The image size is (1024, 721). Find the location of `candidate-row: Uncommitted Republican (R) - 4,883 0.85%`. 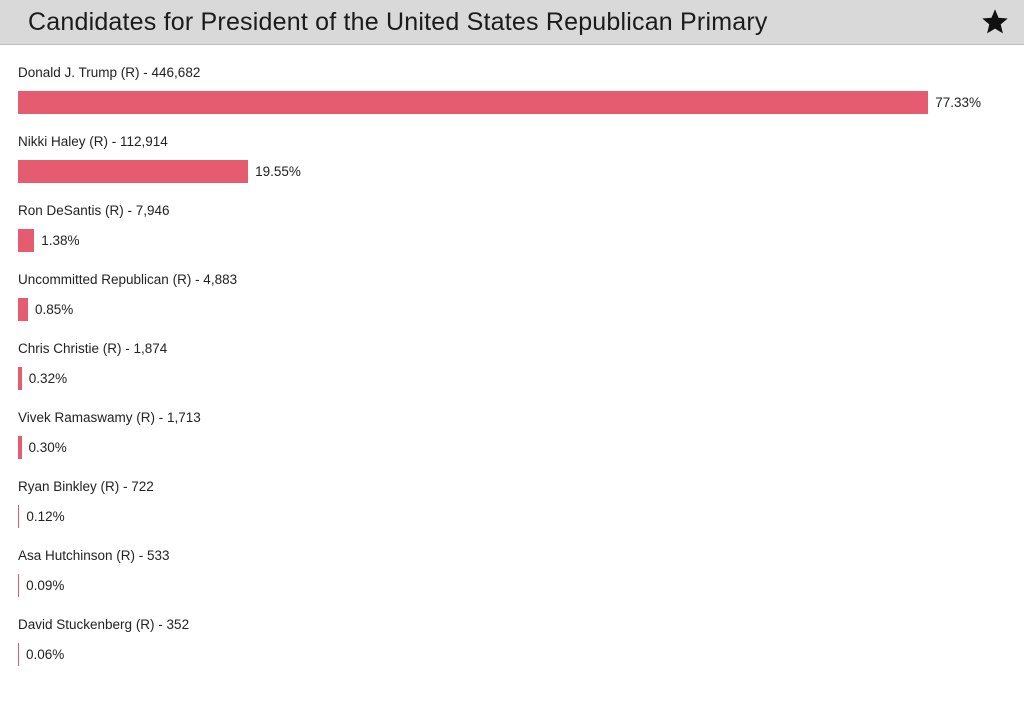

candidate-row: Uncommitted Republican (R) - 4,883 0.85% is located at coordinates (521, 296).